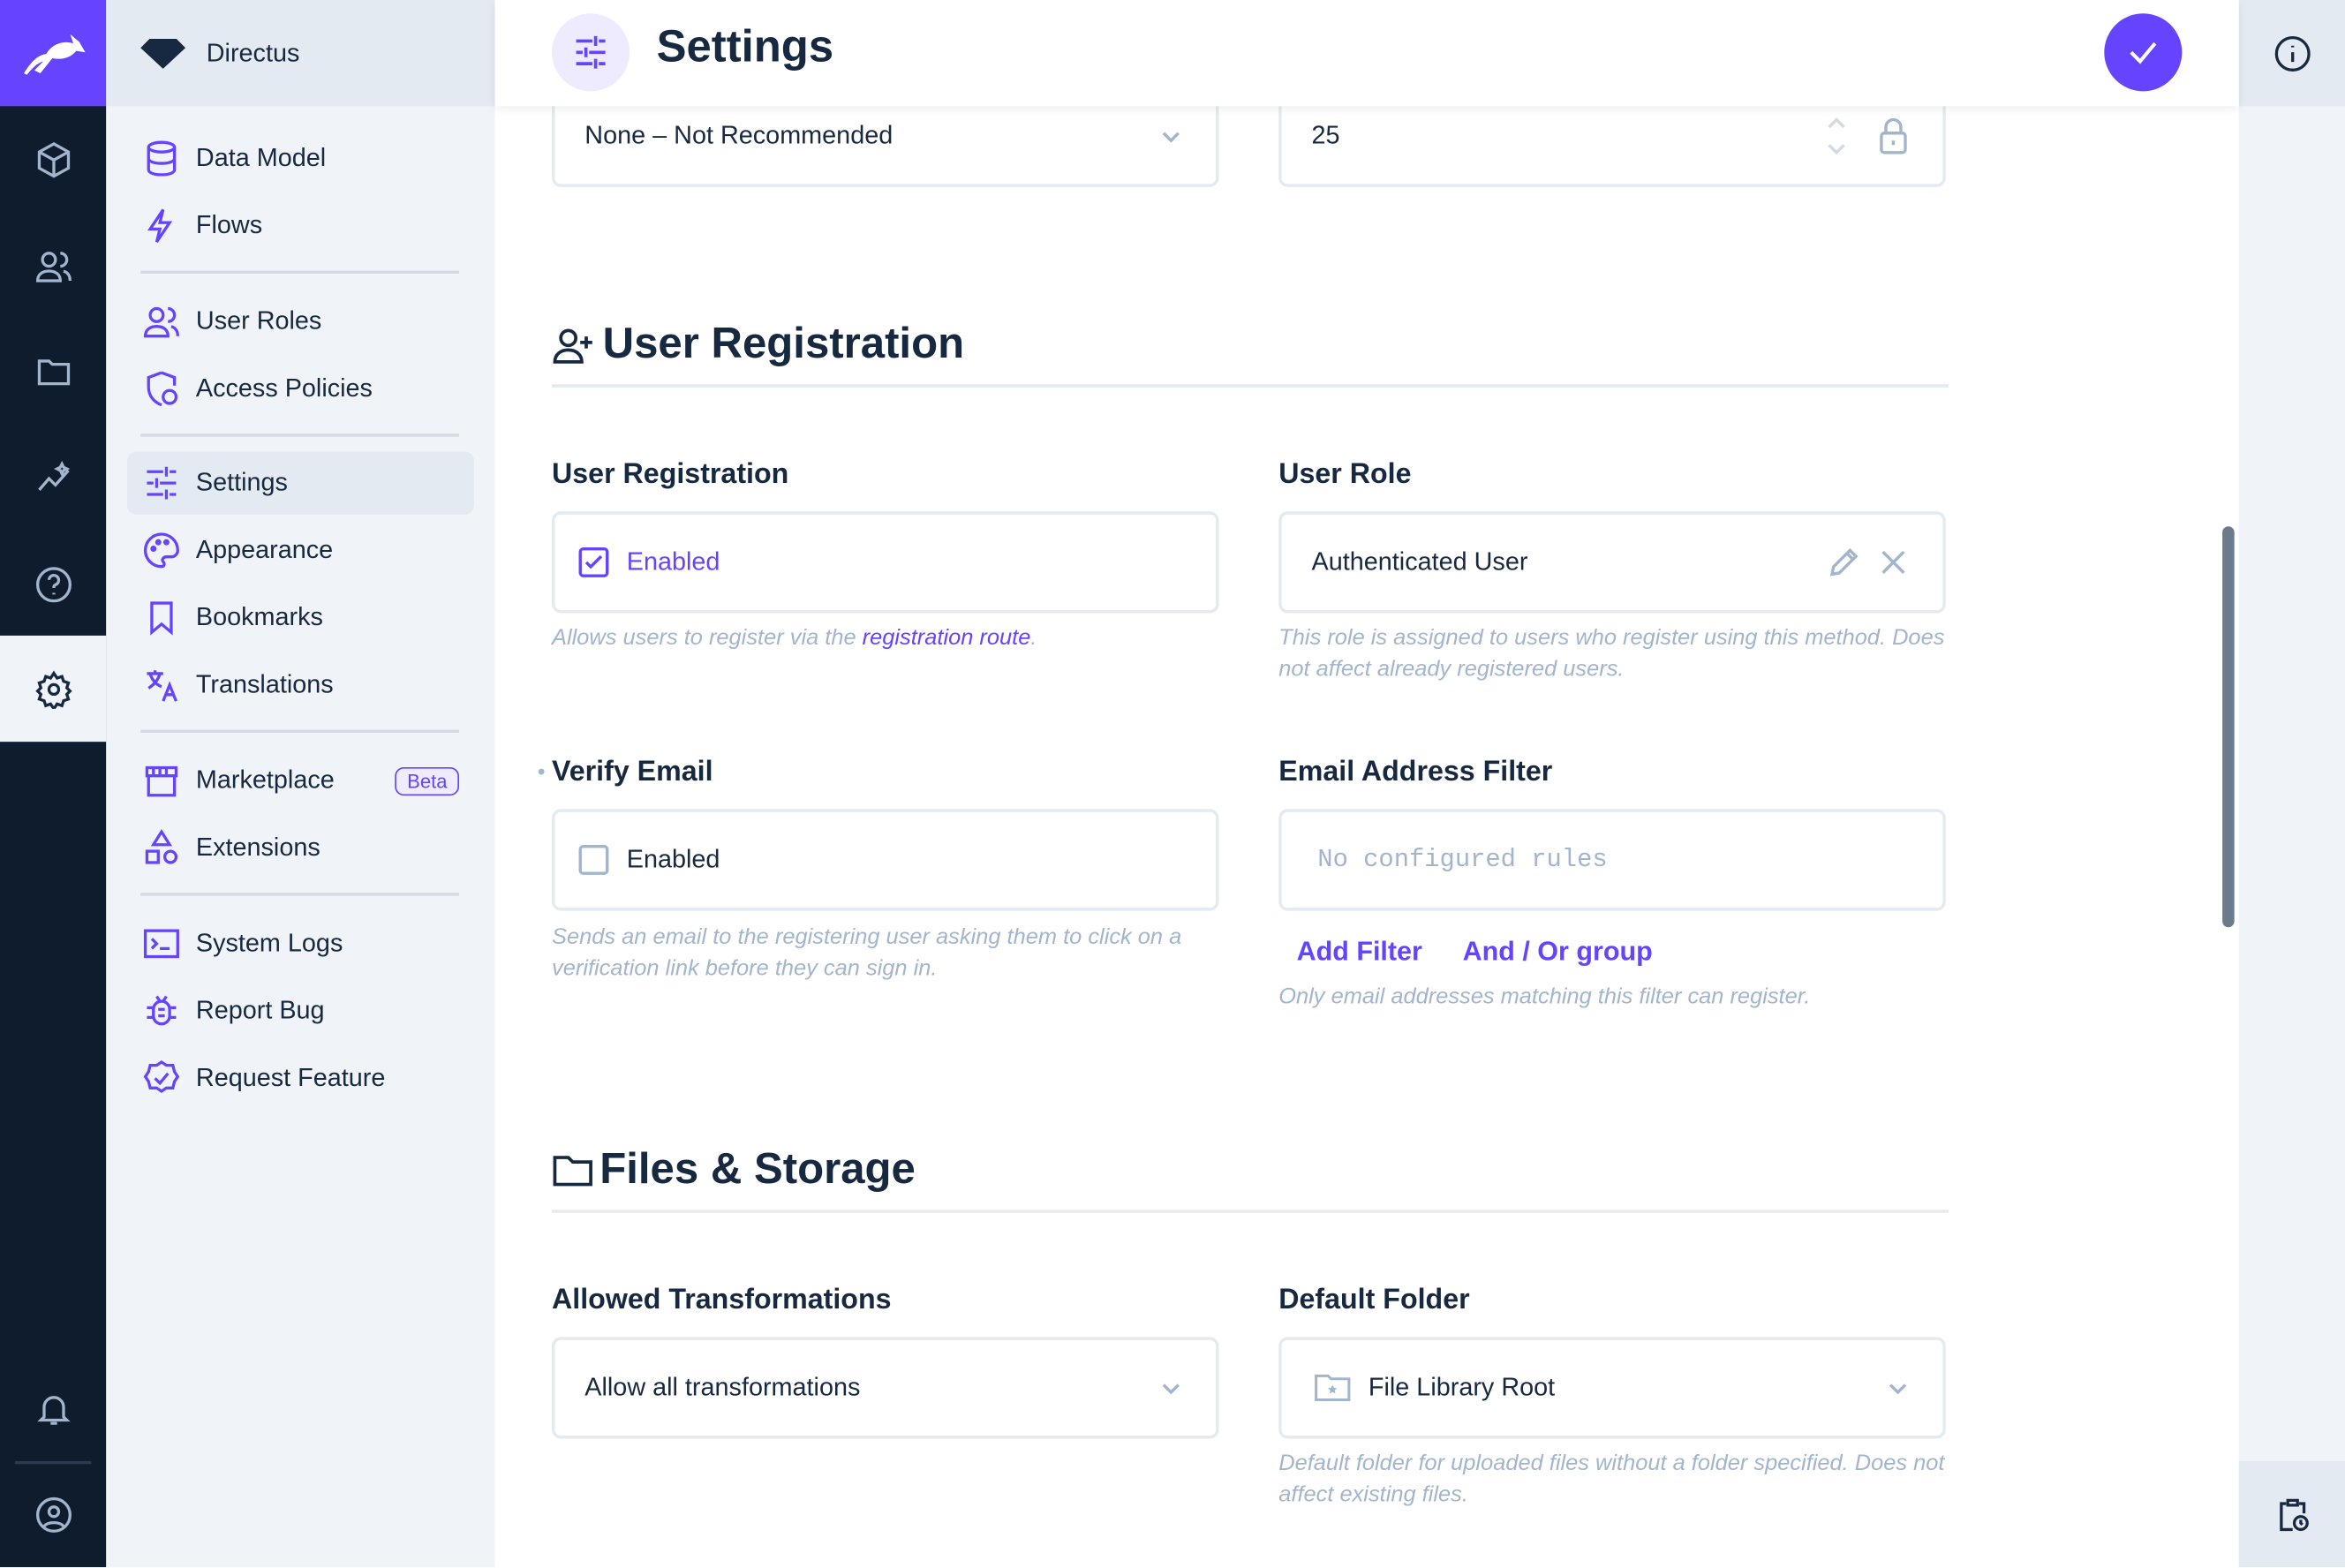 The width and height of the screenshot is (2345, 1568). I want to click on close-icon, so click(1893, 562).